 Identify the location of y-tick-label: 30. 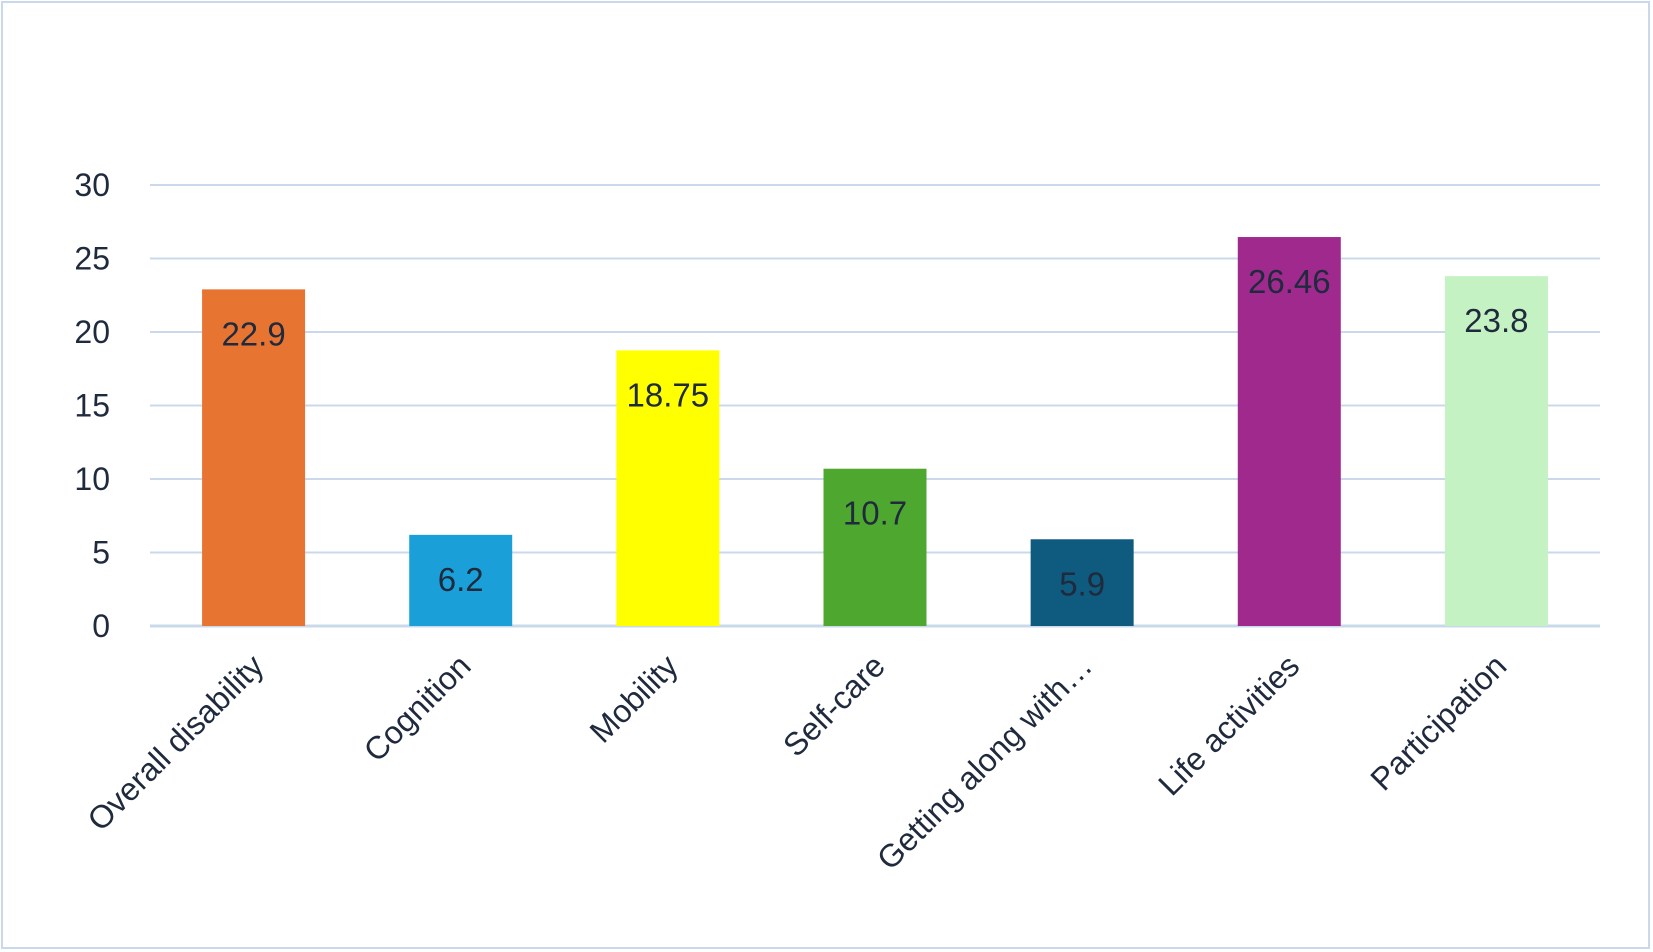
(92, 185).